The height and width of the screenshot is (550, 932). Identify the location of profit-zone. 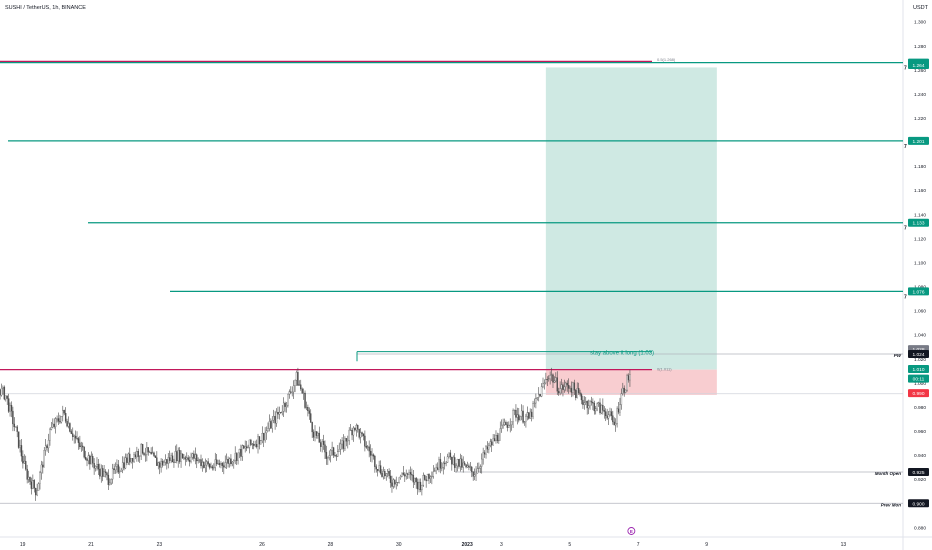
(631, 218).